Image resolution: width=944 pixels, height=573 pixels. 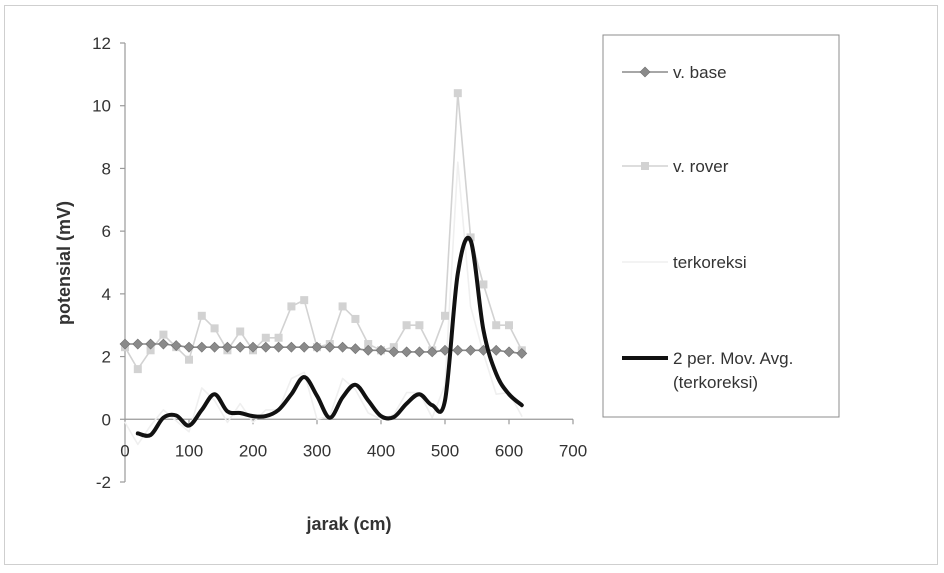 I want to click on legend-item-3: 2 per. Mov. Avg. (terkoreksi), so click(x=707, y=370).